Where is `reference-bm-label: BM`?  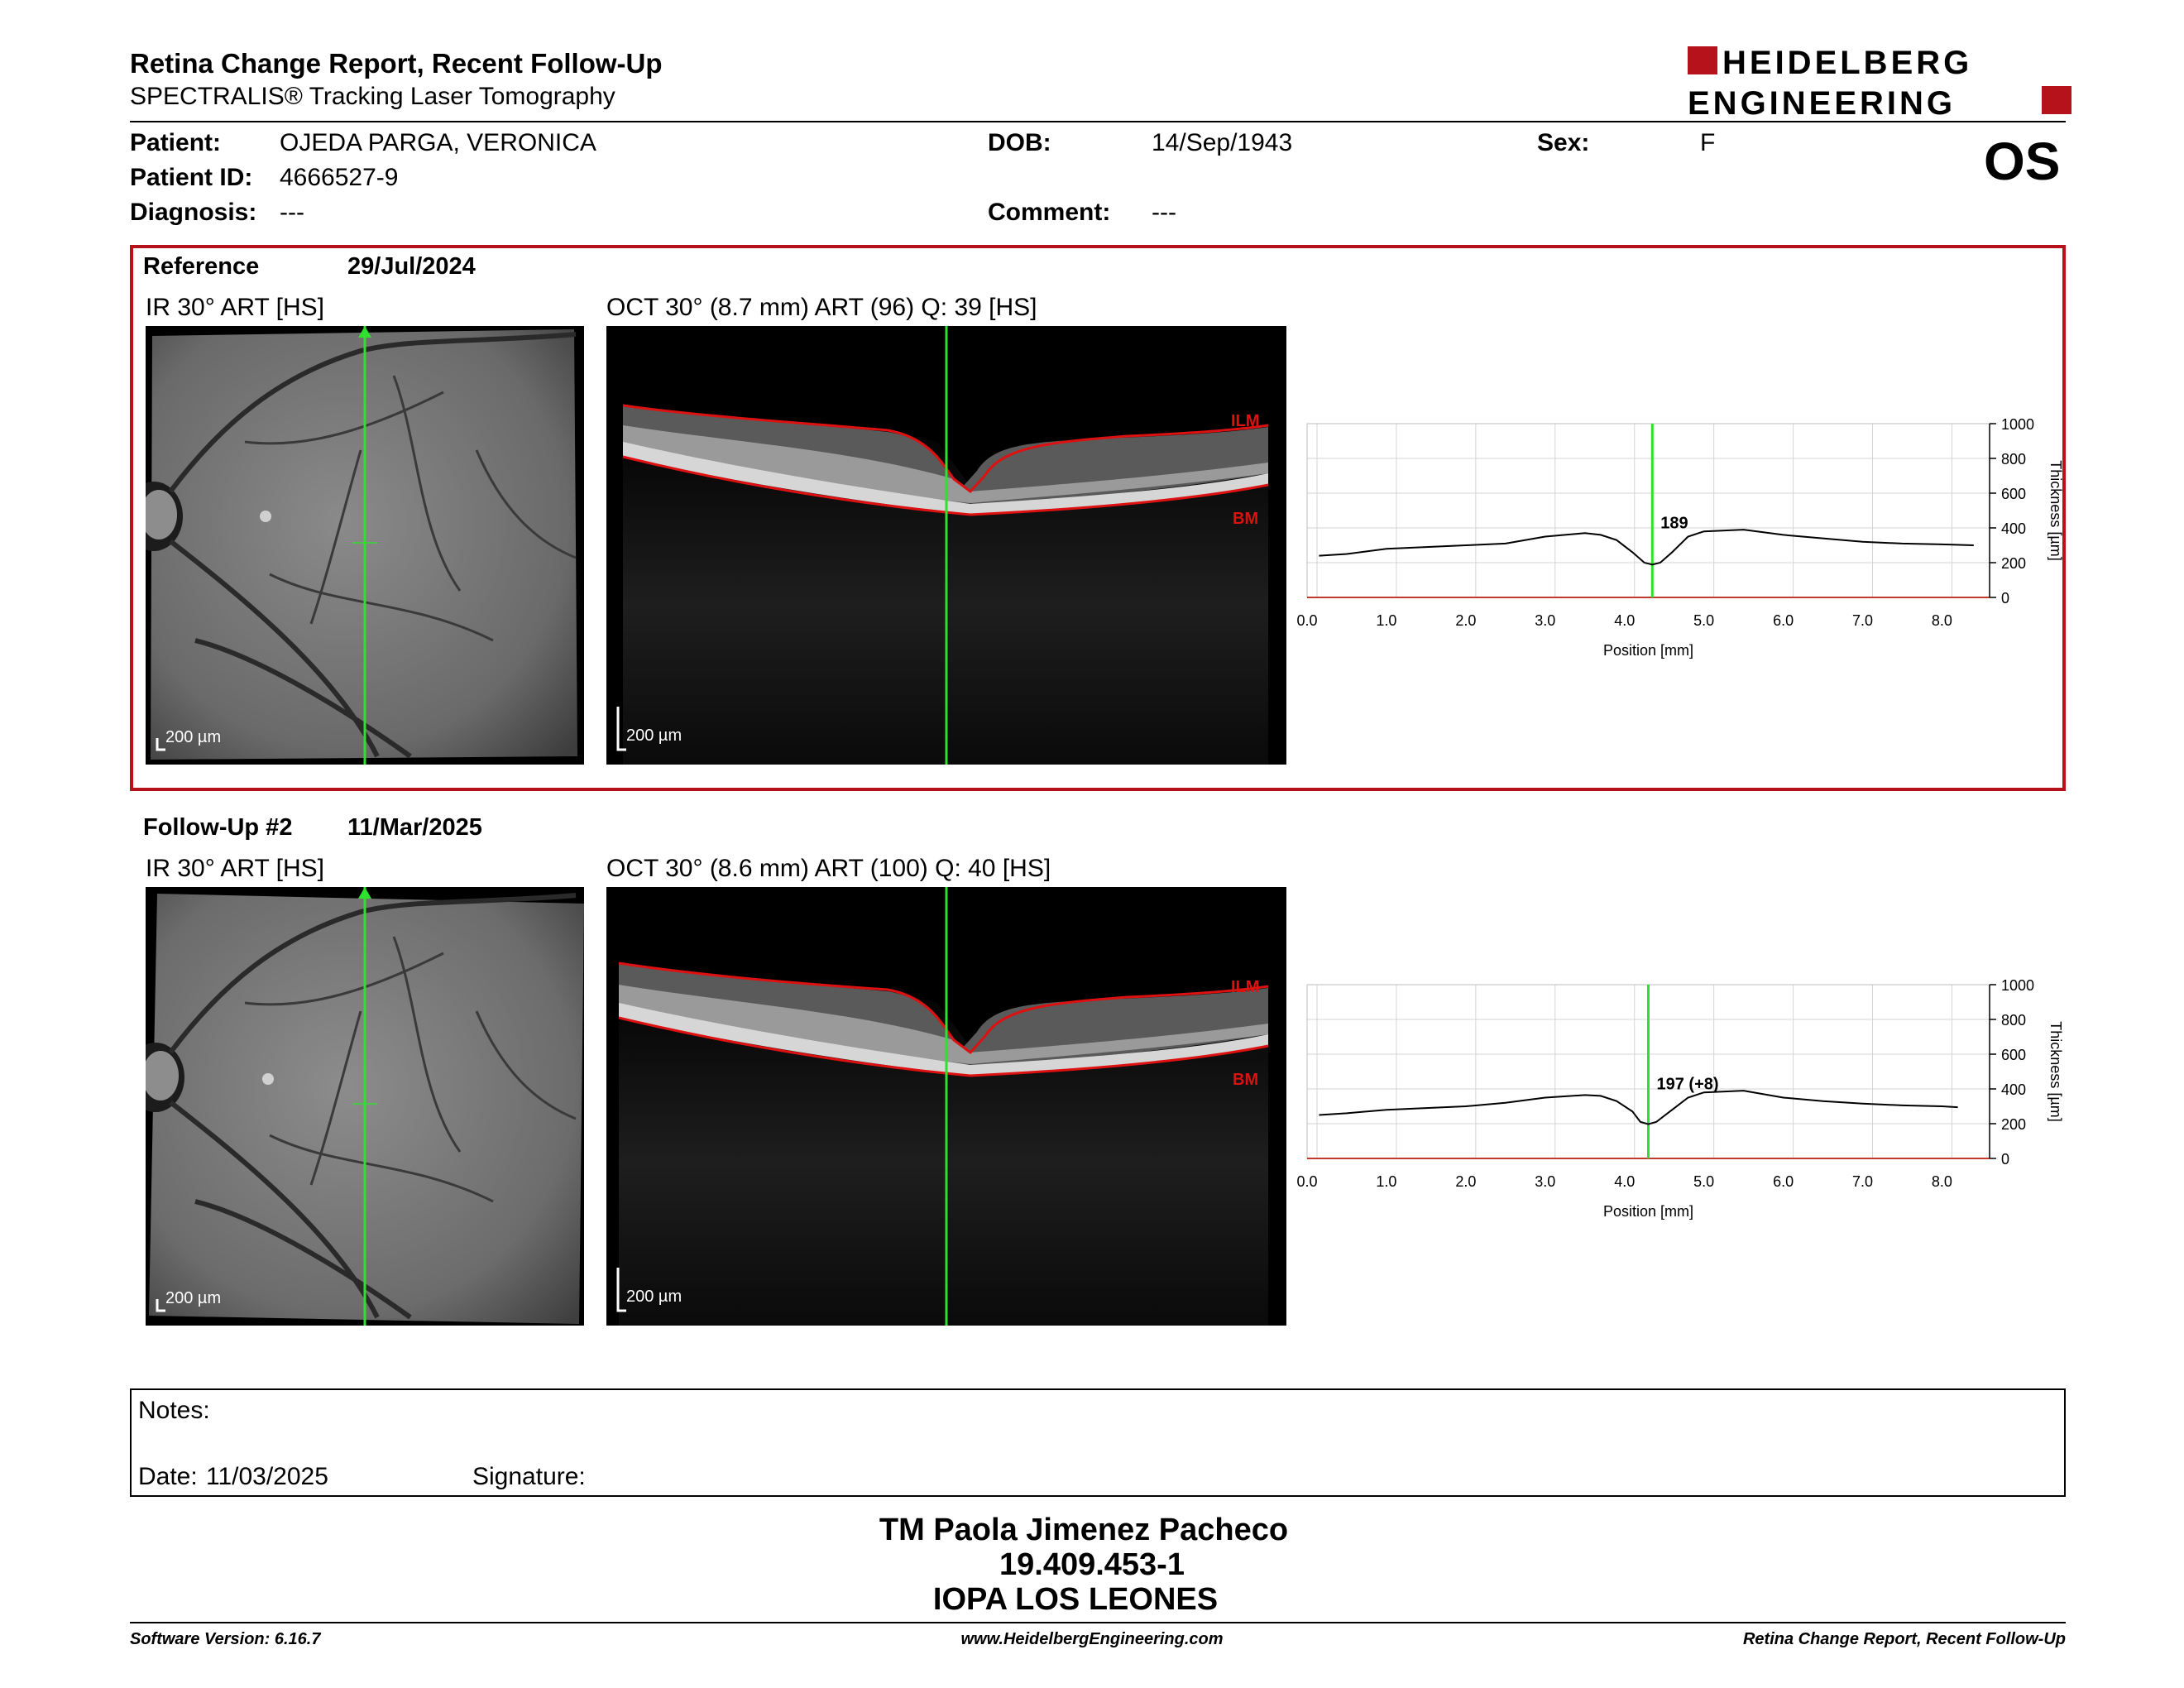
reference-bm-label: BM is located at coordinates (1246, 519).